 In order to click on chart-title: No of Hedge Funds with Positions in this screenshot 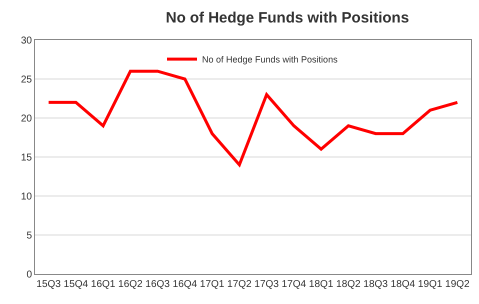, I will do `click(288, 18)`.